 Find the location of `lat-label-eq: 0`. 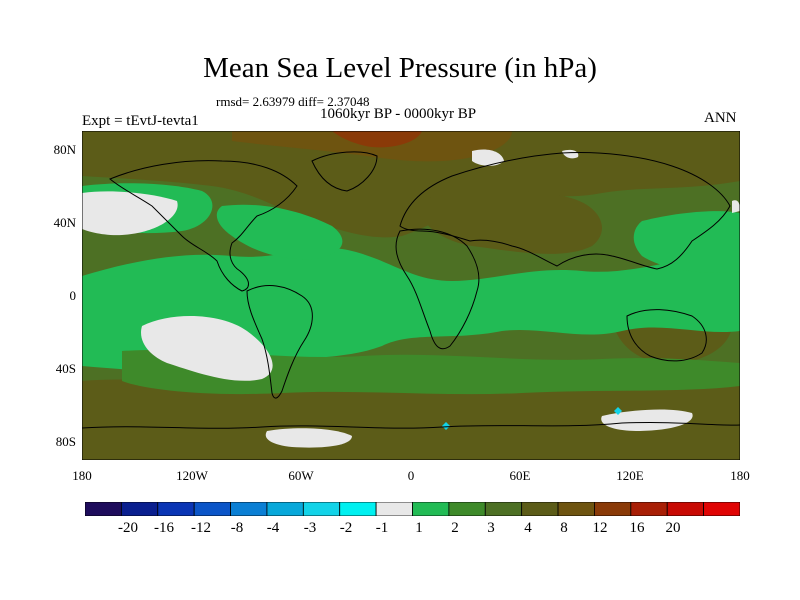

lat-label-eq: 0 is located at coordinates (73, 295).